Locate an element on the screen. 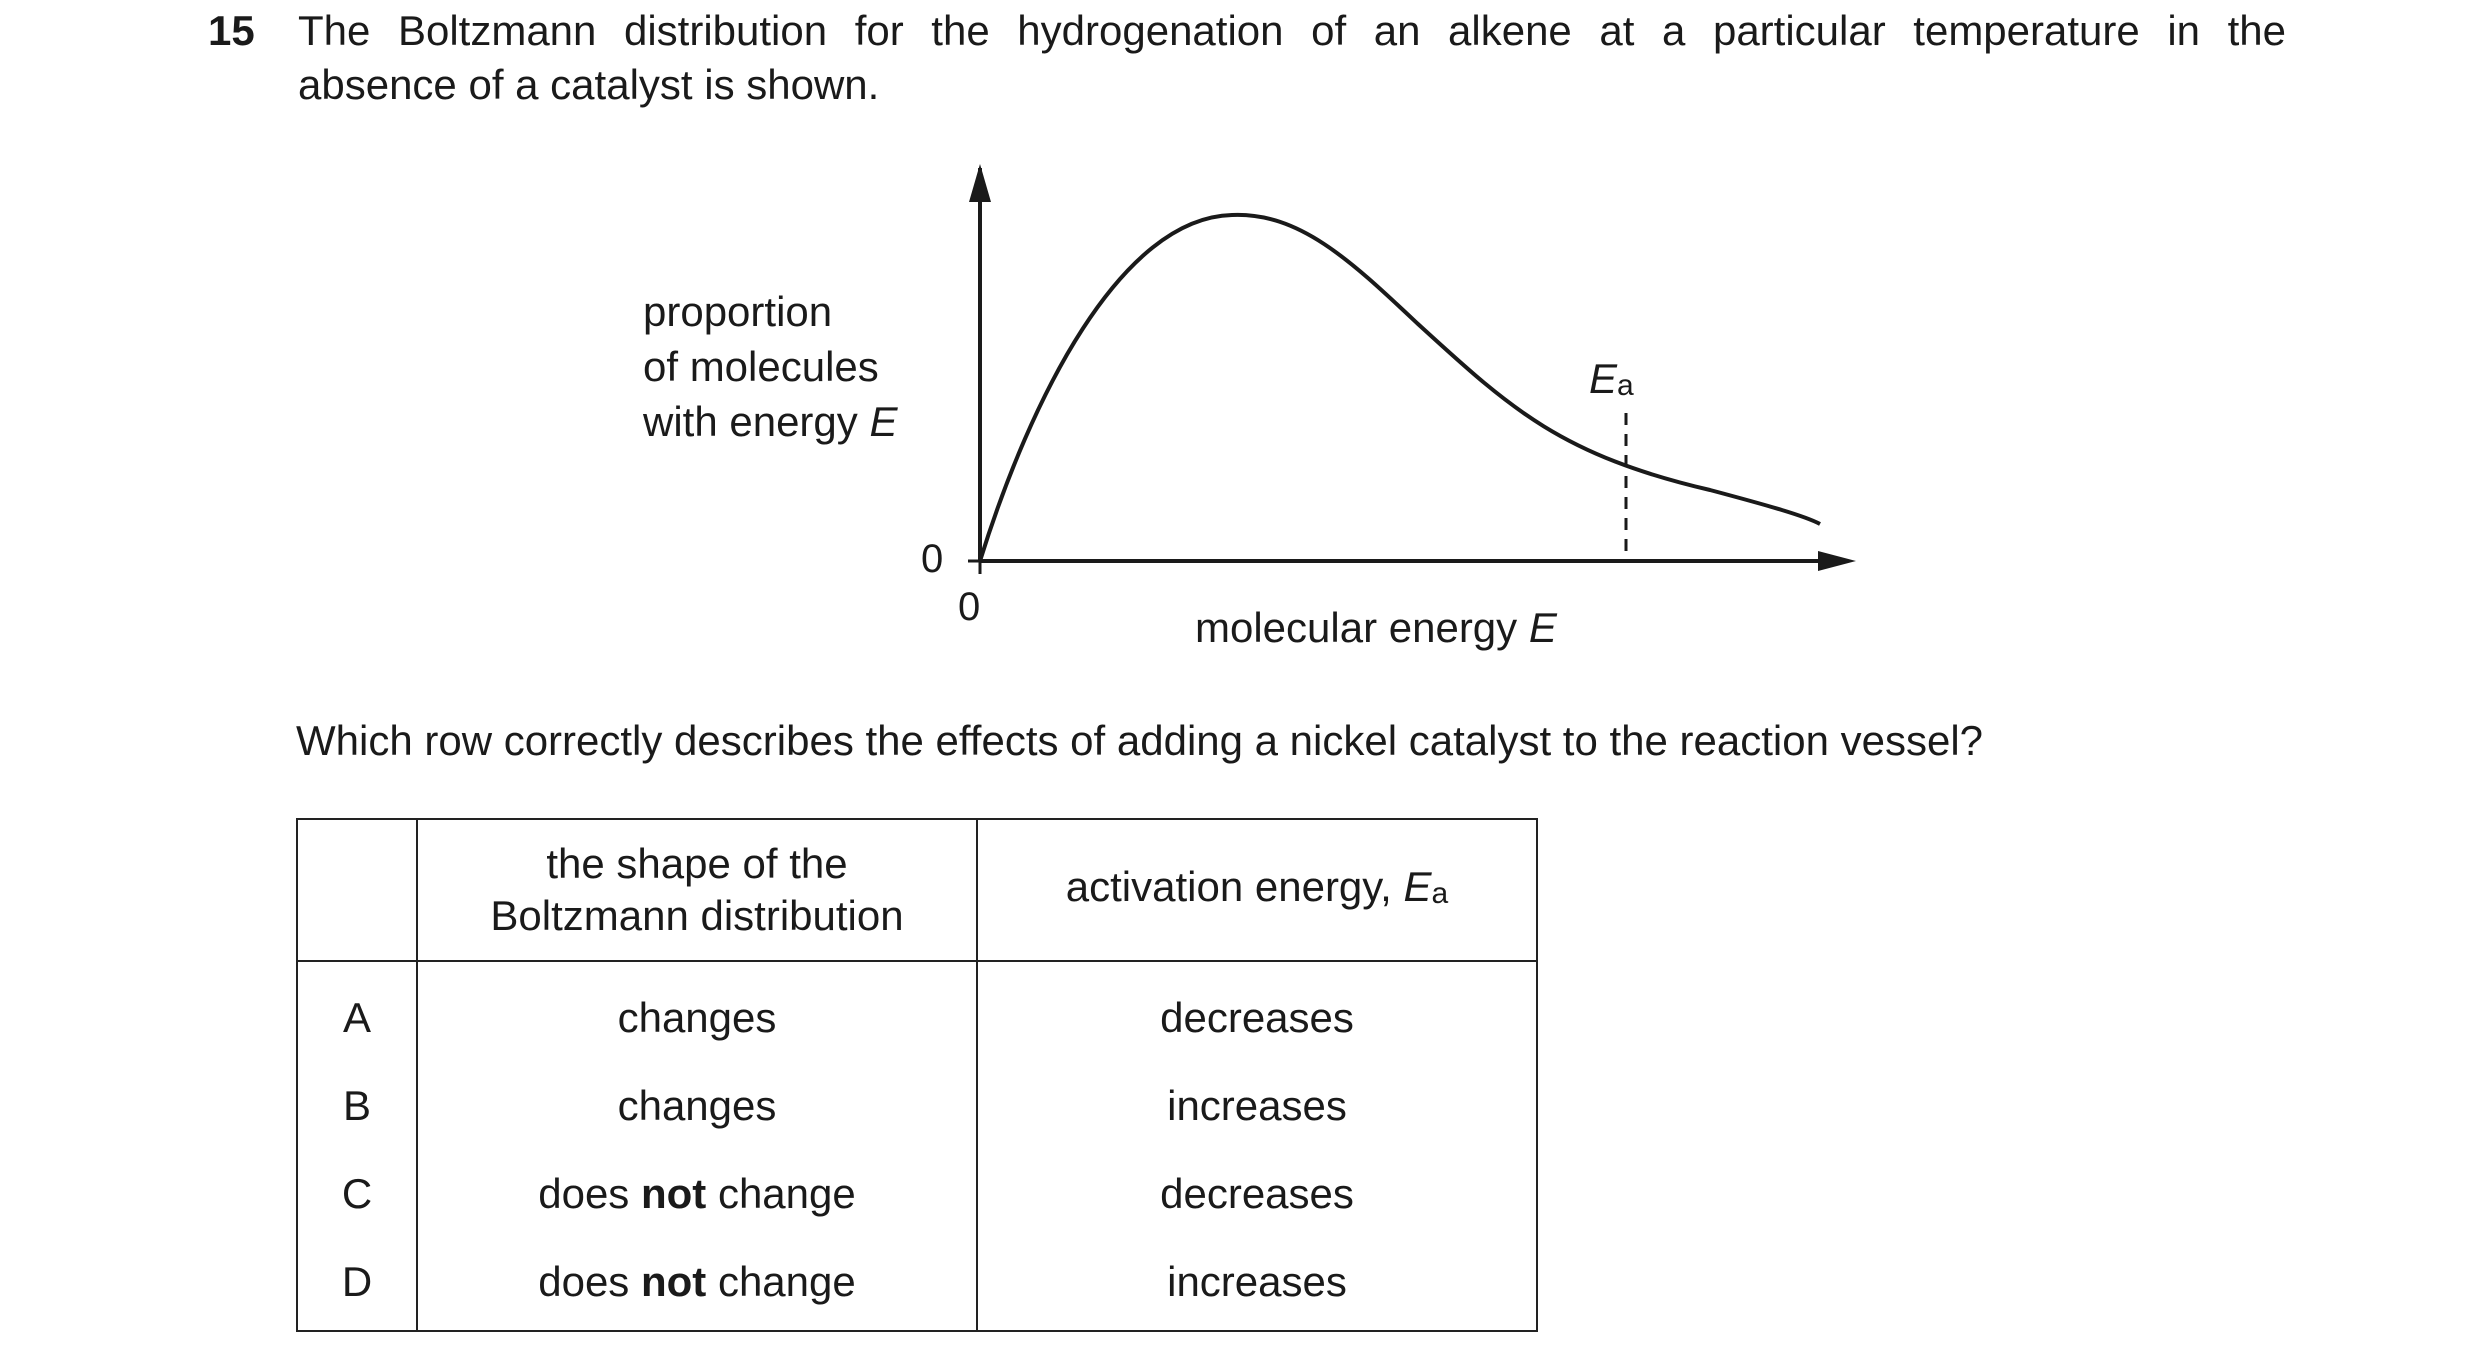  table-row: B changes increases is located at coordinates (917, 1106).